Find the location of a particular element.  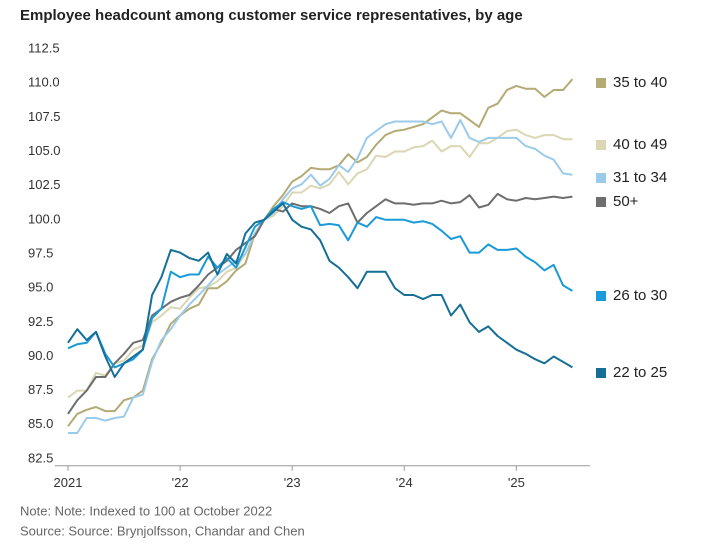

legend-label: 40 to 49 is located at coordinates (640, 144).